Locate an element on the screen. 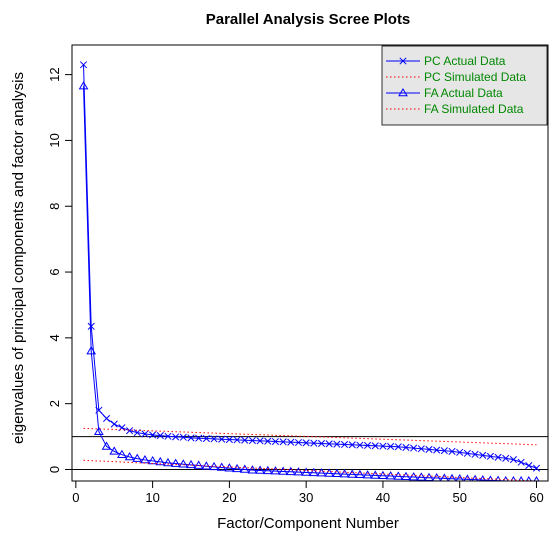 The image size is (550, 537). y-tick-label: 4 is located at coordinates (54, 337).